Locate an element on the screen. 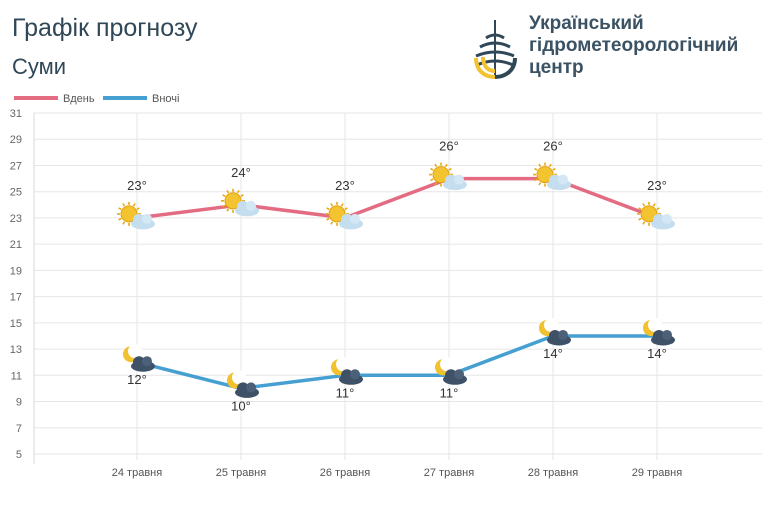 The width and height of the screenshot is (771, 513). city-name: Суми is located at coordinates (39, 66).